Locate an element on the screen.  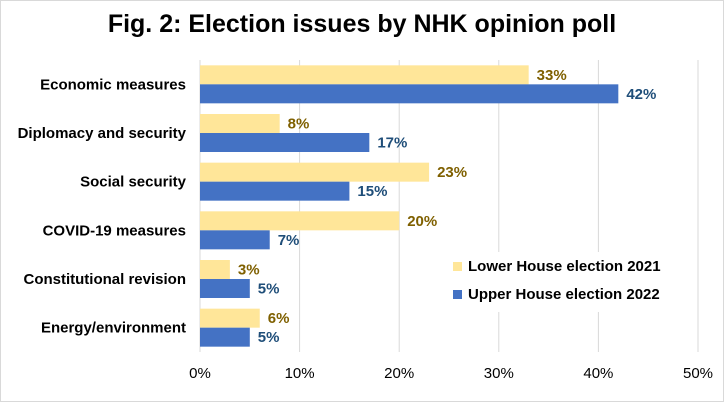
category-label: Constitutional revision is located at coordinates (104, 279).